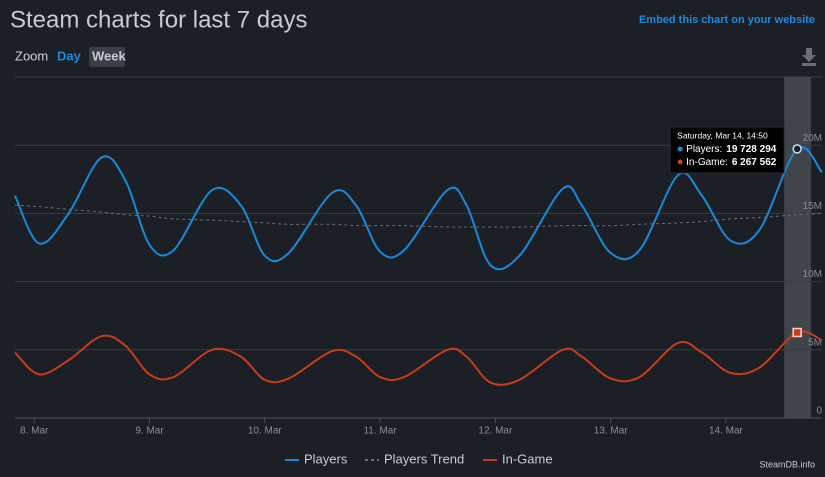 The width and height of the screenshot is (825, 477). I want to click on x-tick-label: 14. Mar, so click(726, 431).